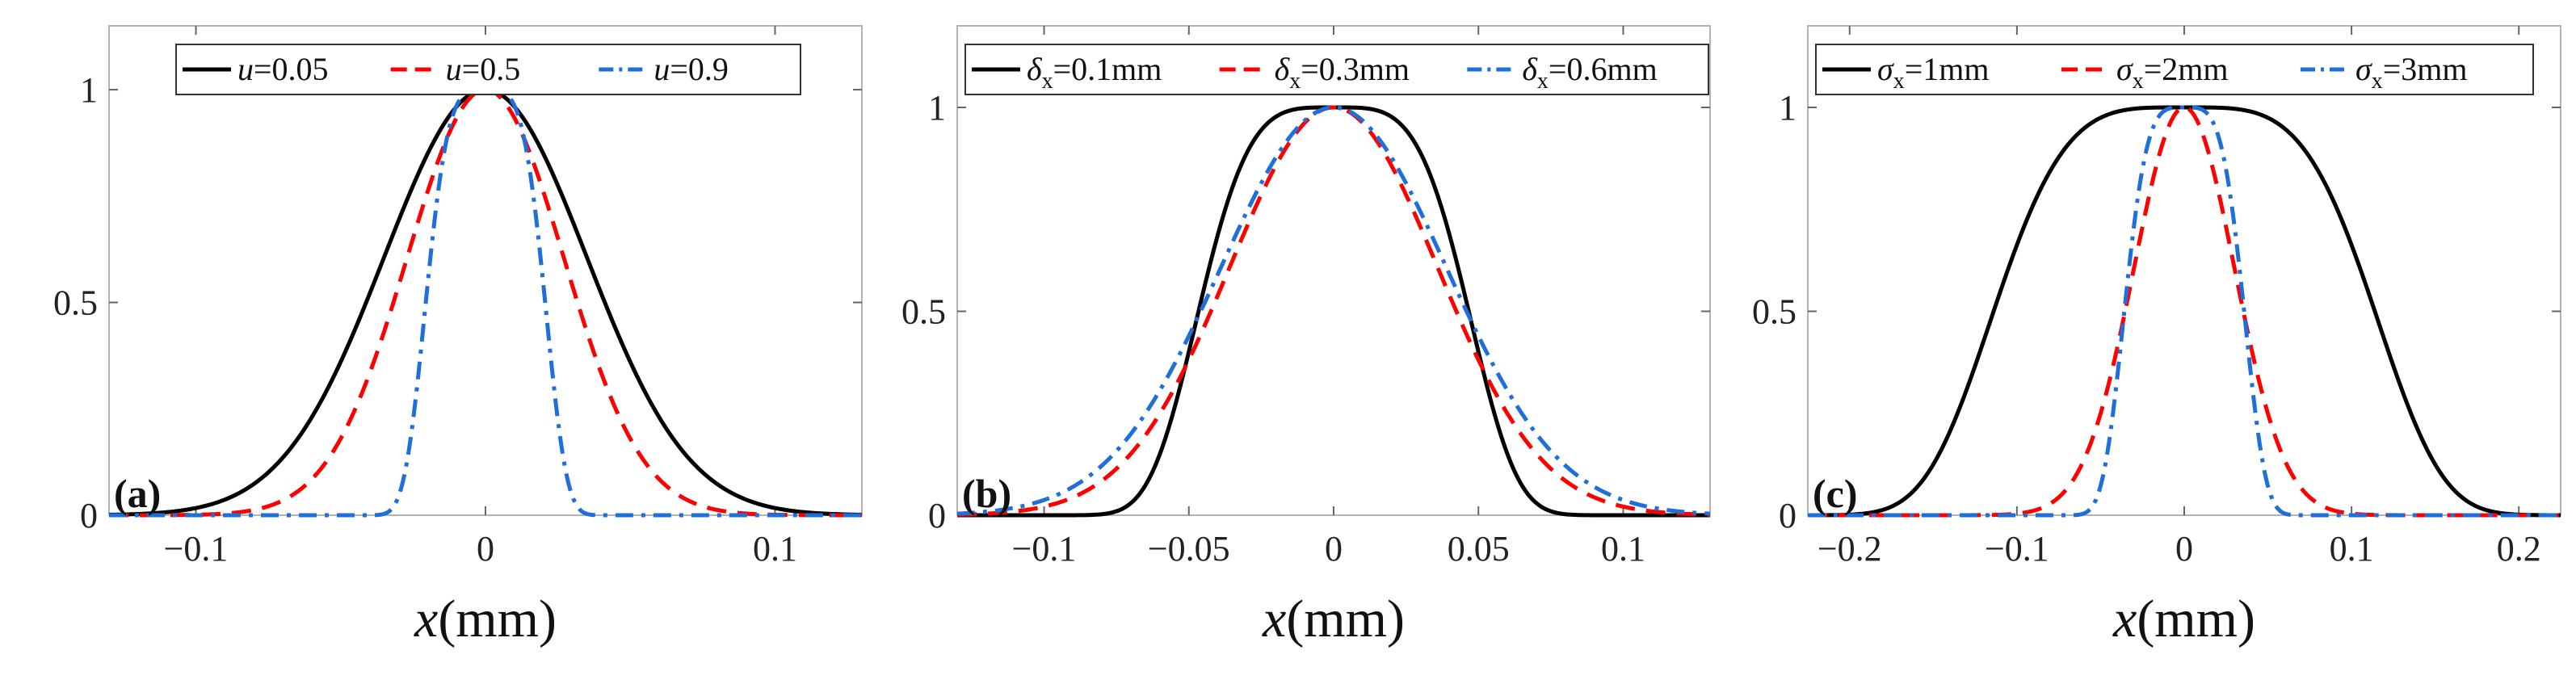 The height and width of the screenshot is (684, 2576). I want to click on x-tick-label: −0.05, so click(1189, 549).